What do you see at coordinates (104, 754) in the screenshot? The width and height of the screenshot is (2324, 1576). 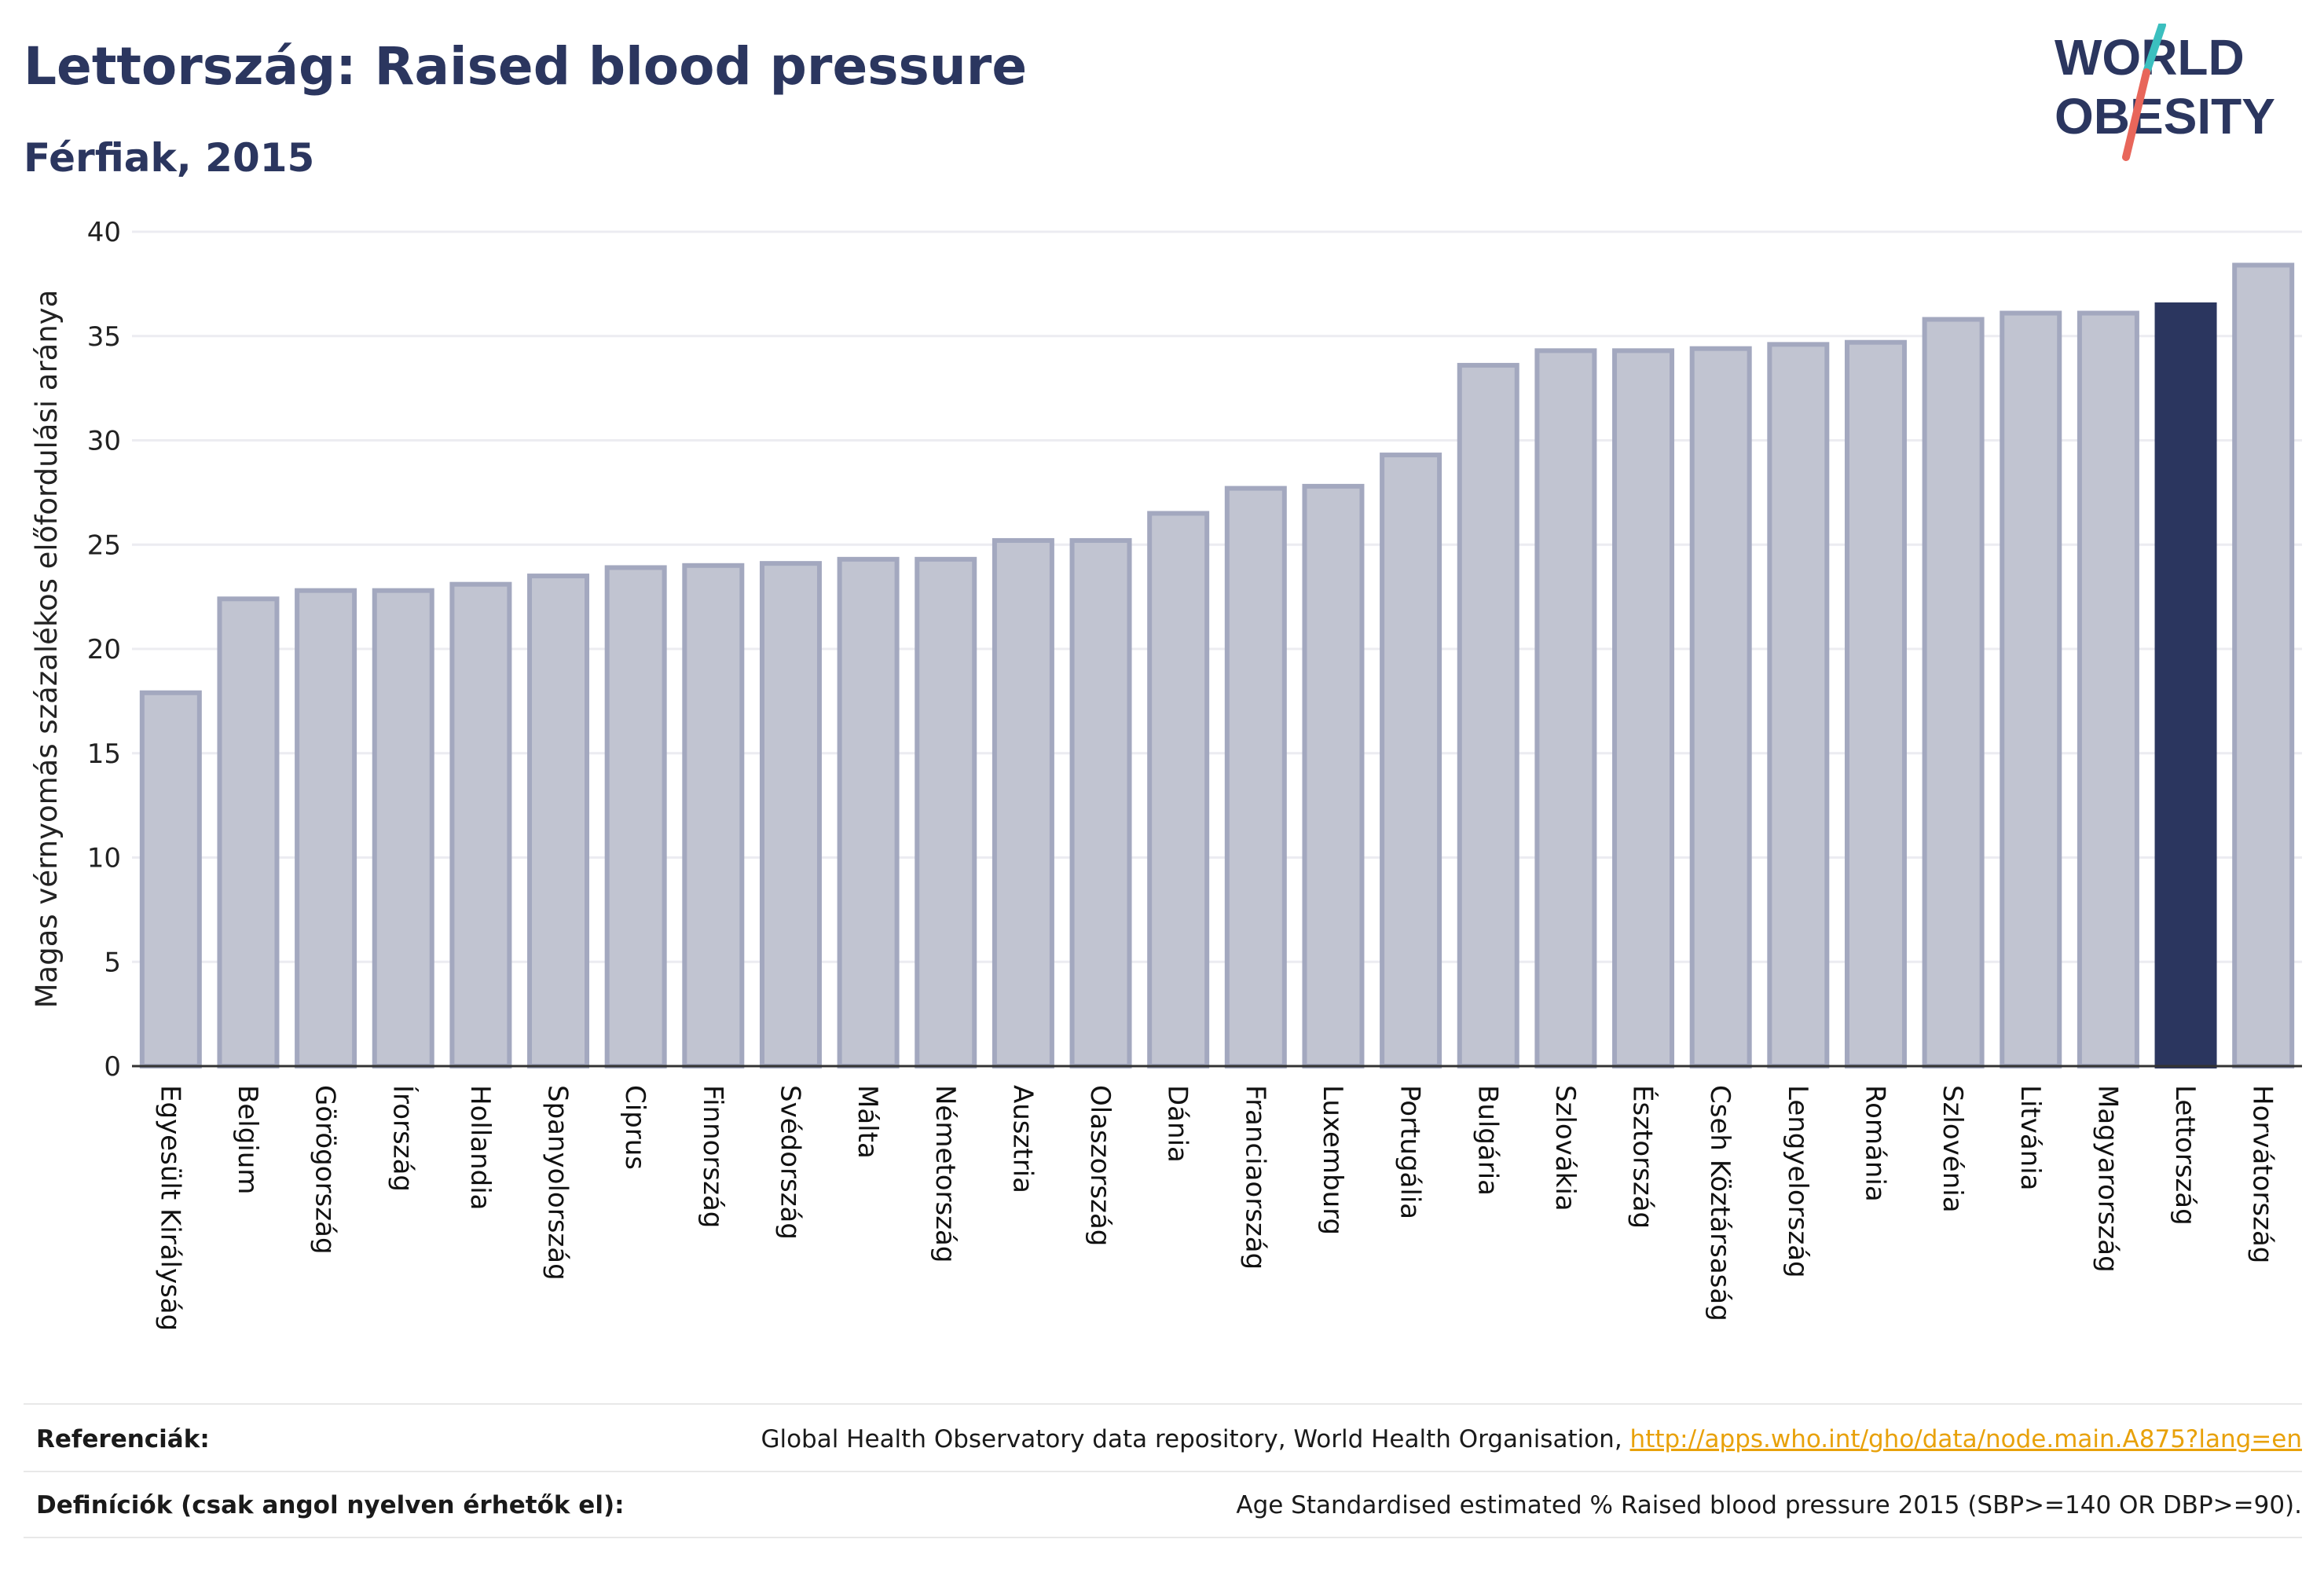 I see `y-tick-label: 15` at bounding box center [104, 754].